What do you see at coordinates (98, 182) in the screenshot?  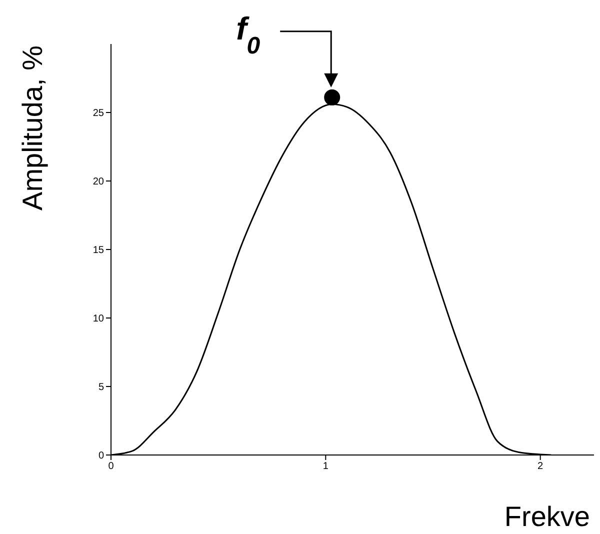 I see `y-tick-label: 20` at bounding box center [98, 182].